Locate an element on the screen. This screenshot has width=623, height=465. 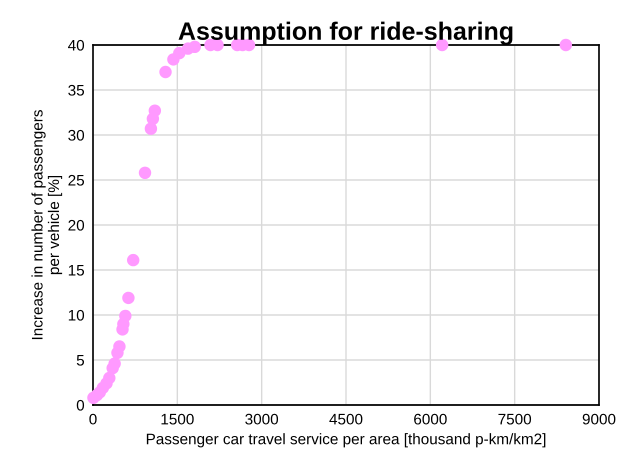
y-tick-label: 40 is located at coordinates (76, 45).